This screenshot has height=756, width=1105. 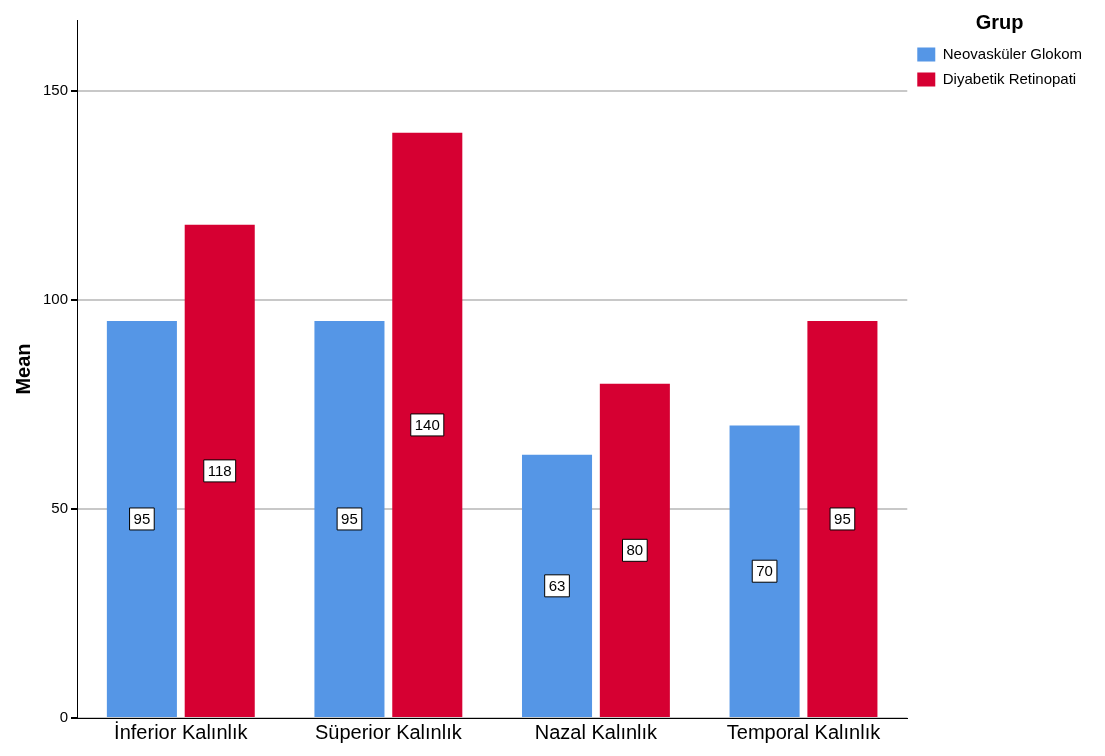 I want to click on y-tick-label: 100, so click(x=56, y=299).